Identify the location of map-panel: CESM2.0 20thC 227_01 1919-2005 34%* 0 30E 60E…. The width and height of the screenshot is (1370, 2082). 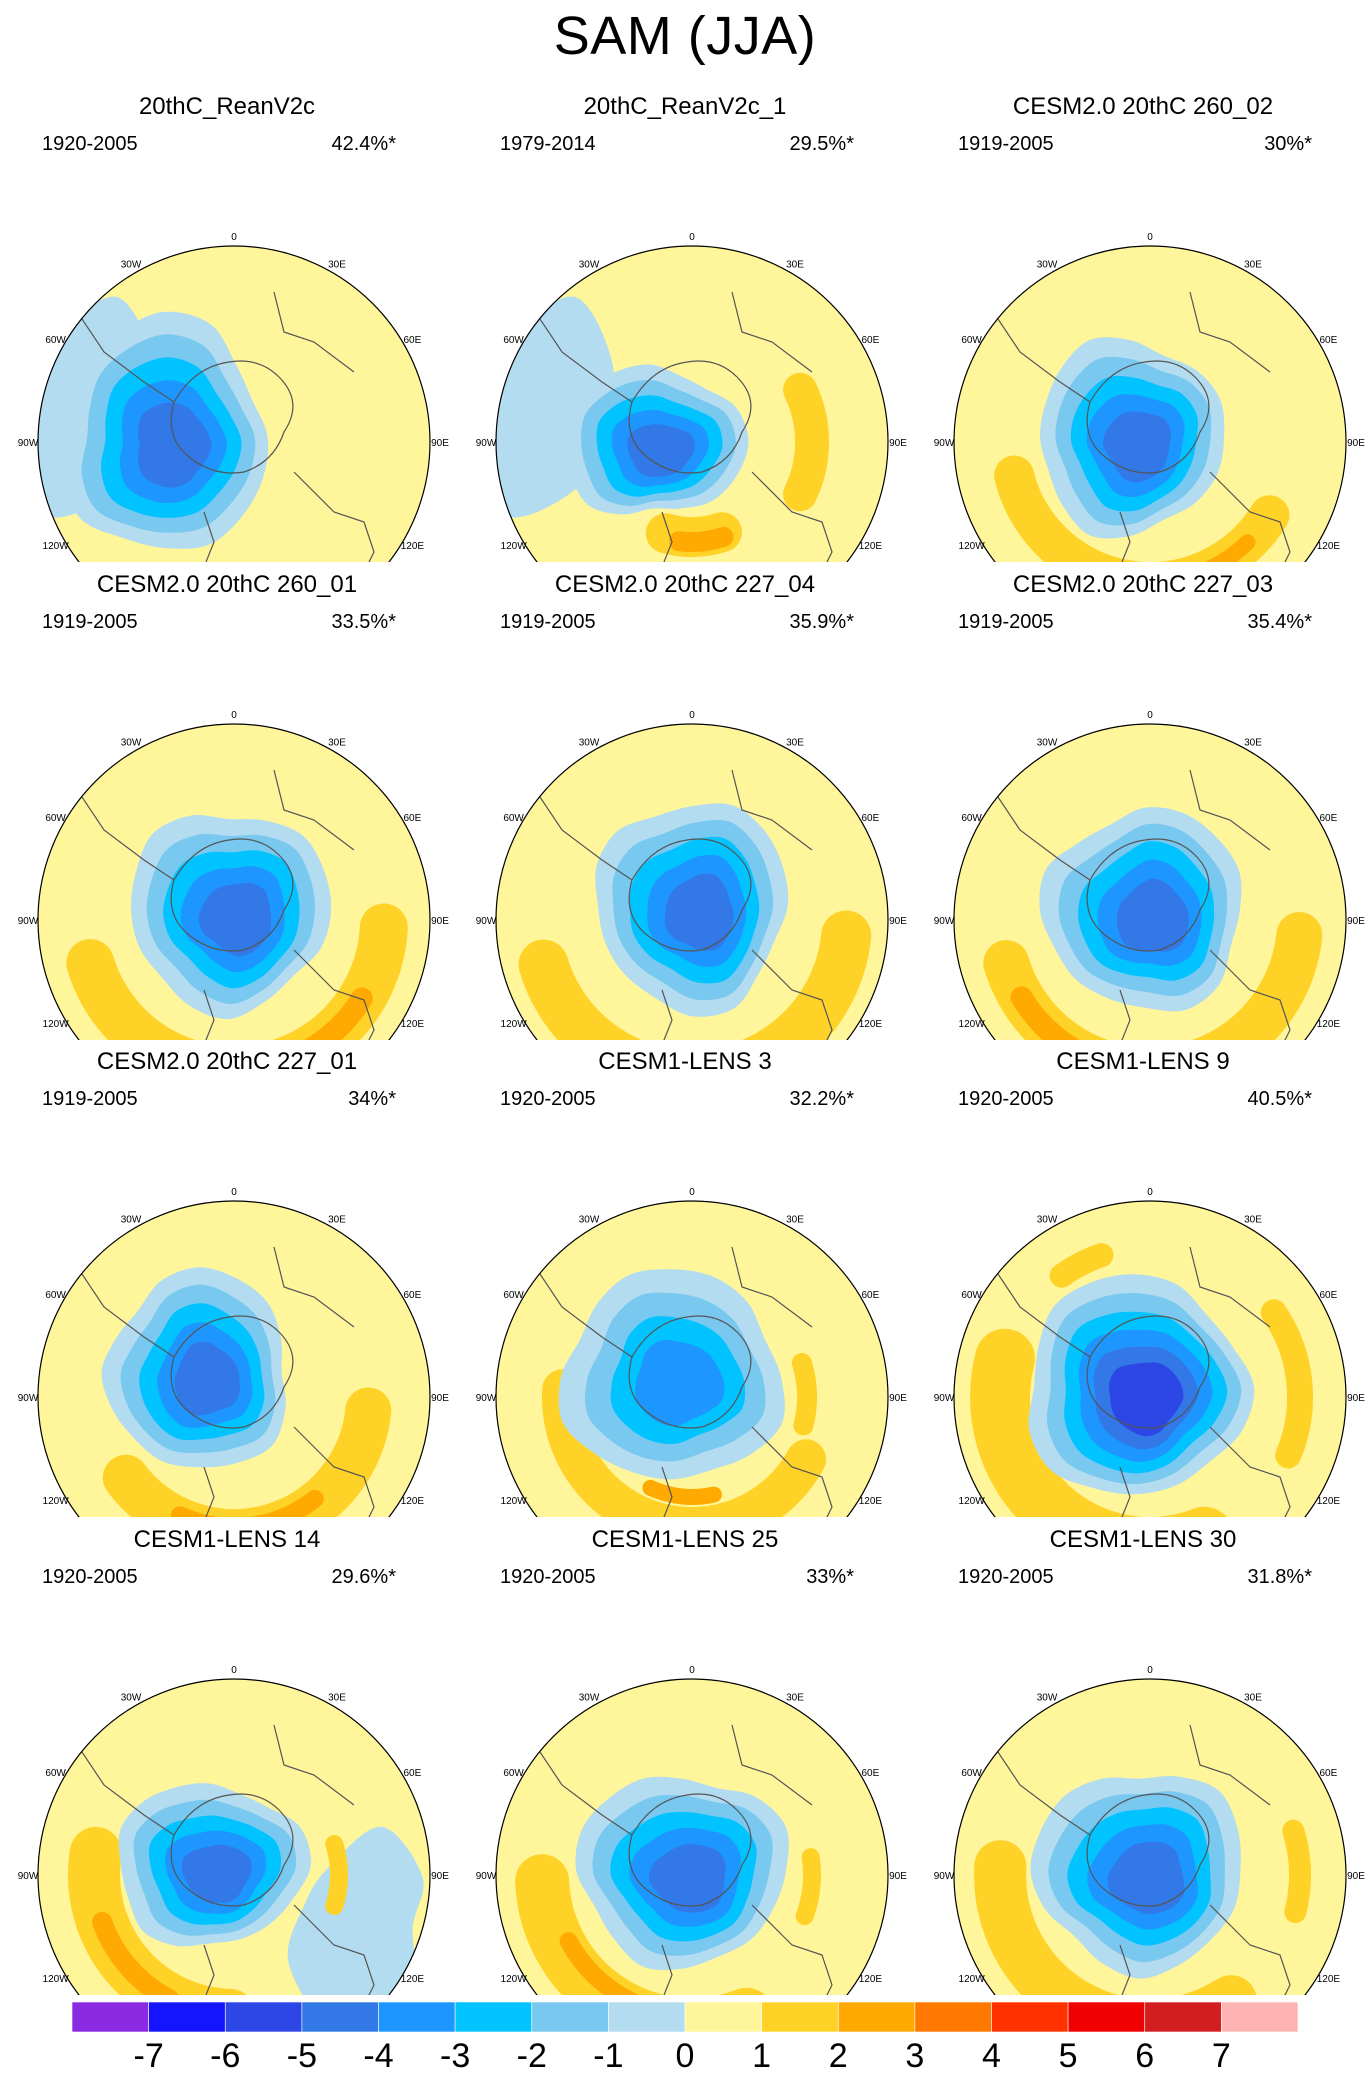
(227, 1282).